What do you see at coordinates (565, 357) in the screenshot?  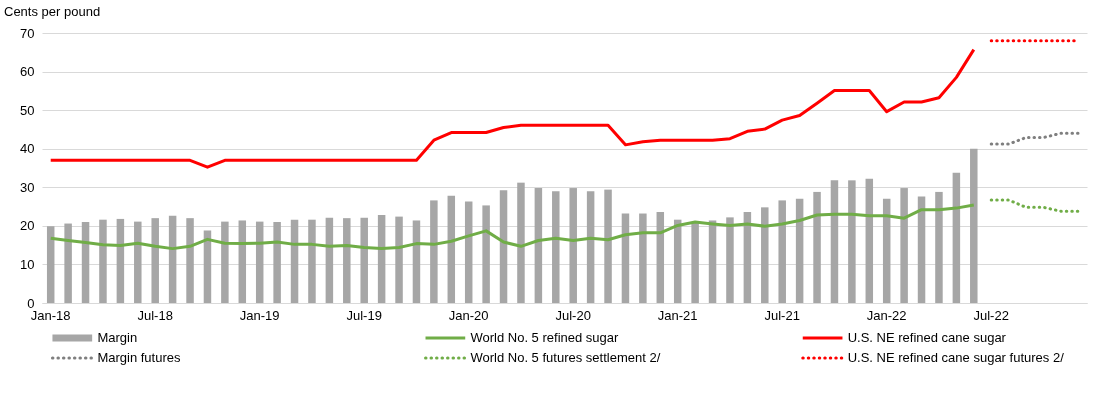 I see `legend-label: World No. 5 futures settlement 2/` at bounding box center [565, 357].